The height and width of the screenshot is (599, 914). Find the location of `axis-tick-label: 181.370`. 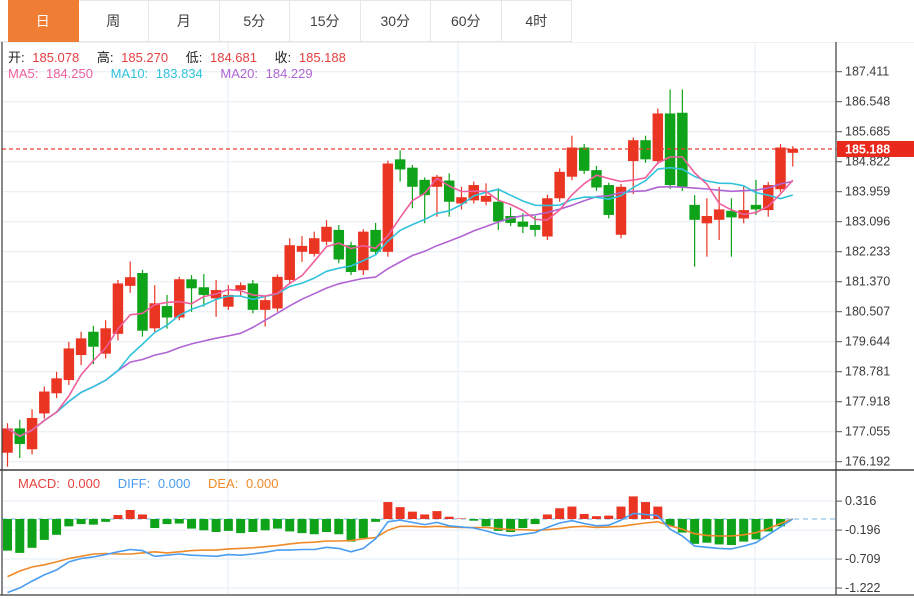

axis-tick-label: 181.370 is located at coordinates (867, 282).